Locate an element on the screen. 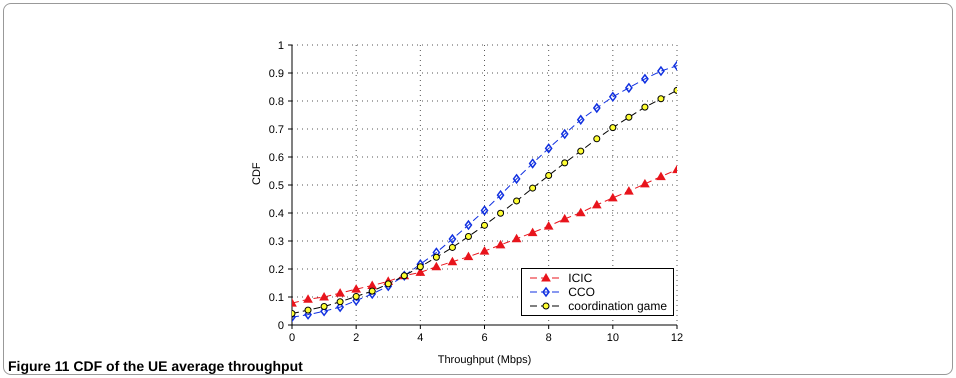 This screenshot has height=378, width=956. y-tick-label: 0.8 is located at coordinates (276, 102).